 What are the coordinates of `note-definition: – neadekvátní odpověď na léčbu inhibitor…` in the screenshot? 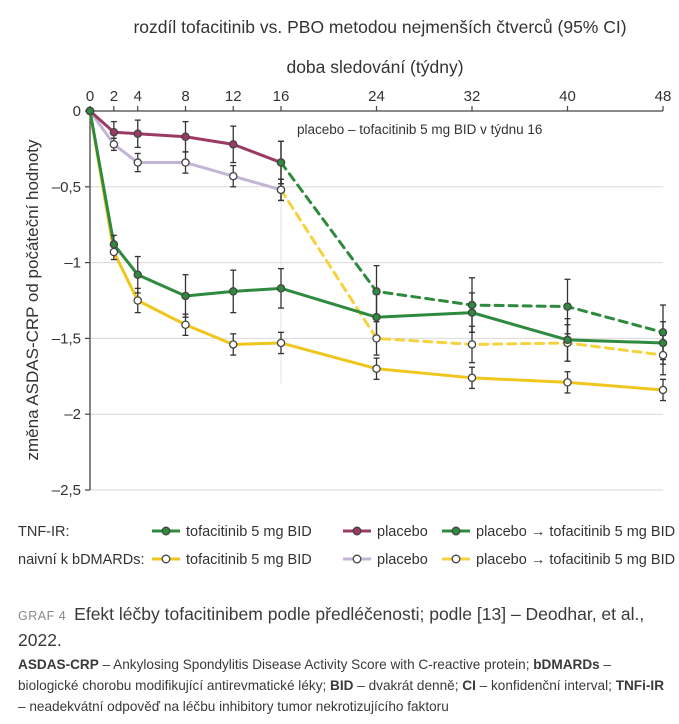 It's located at (233, 706).